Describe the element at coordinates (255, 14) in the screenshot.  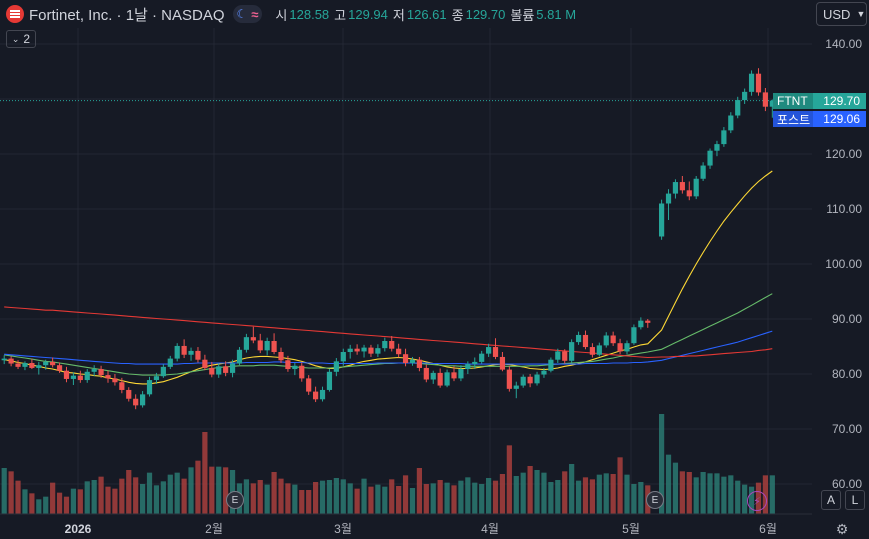
I see `wave-icon: ≈` at that location.